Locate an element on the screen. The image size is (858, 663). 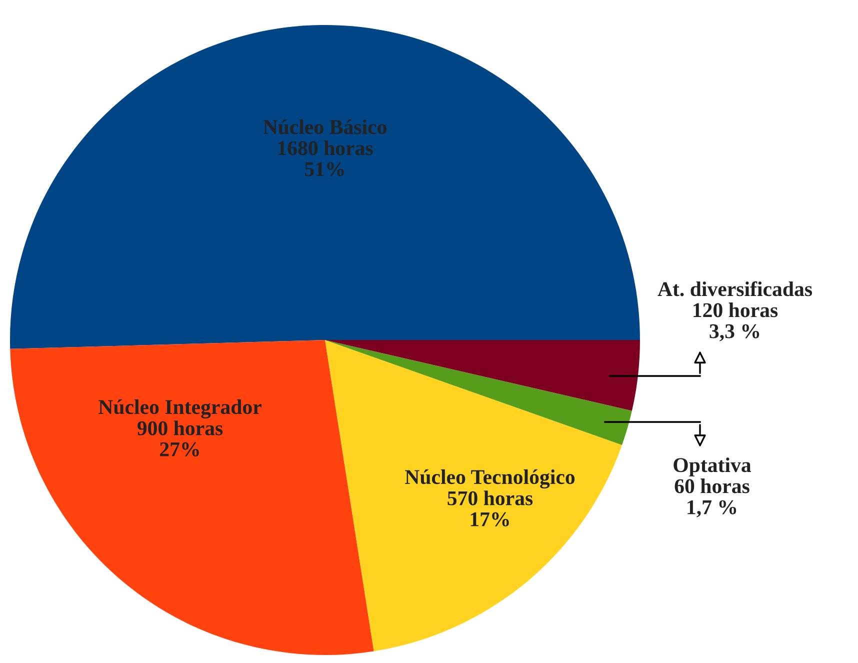
data-label: 570 horas 17% is located at coordinates (490, 508).